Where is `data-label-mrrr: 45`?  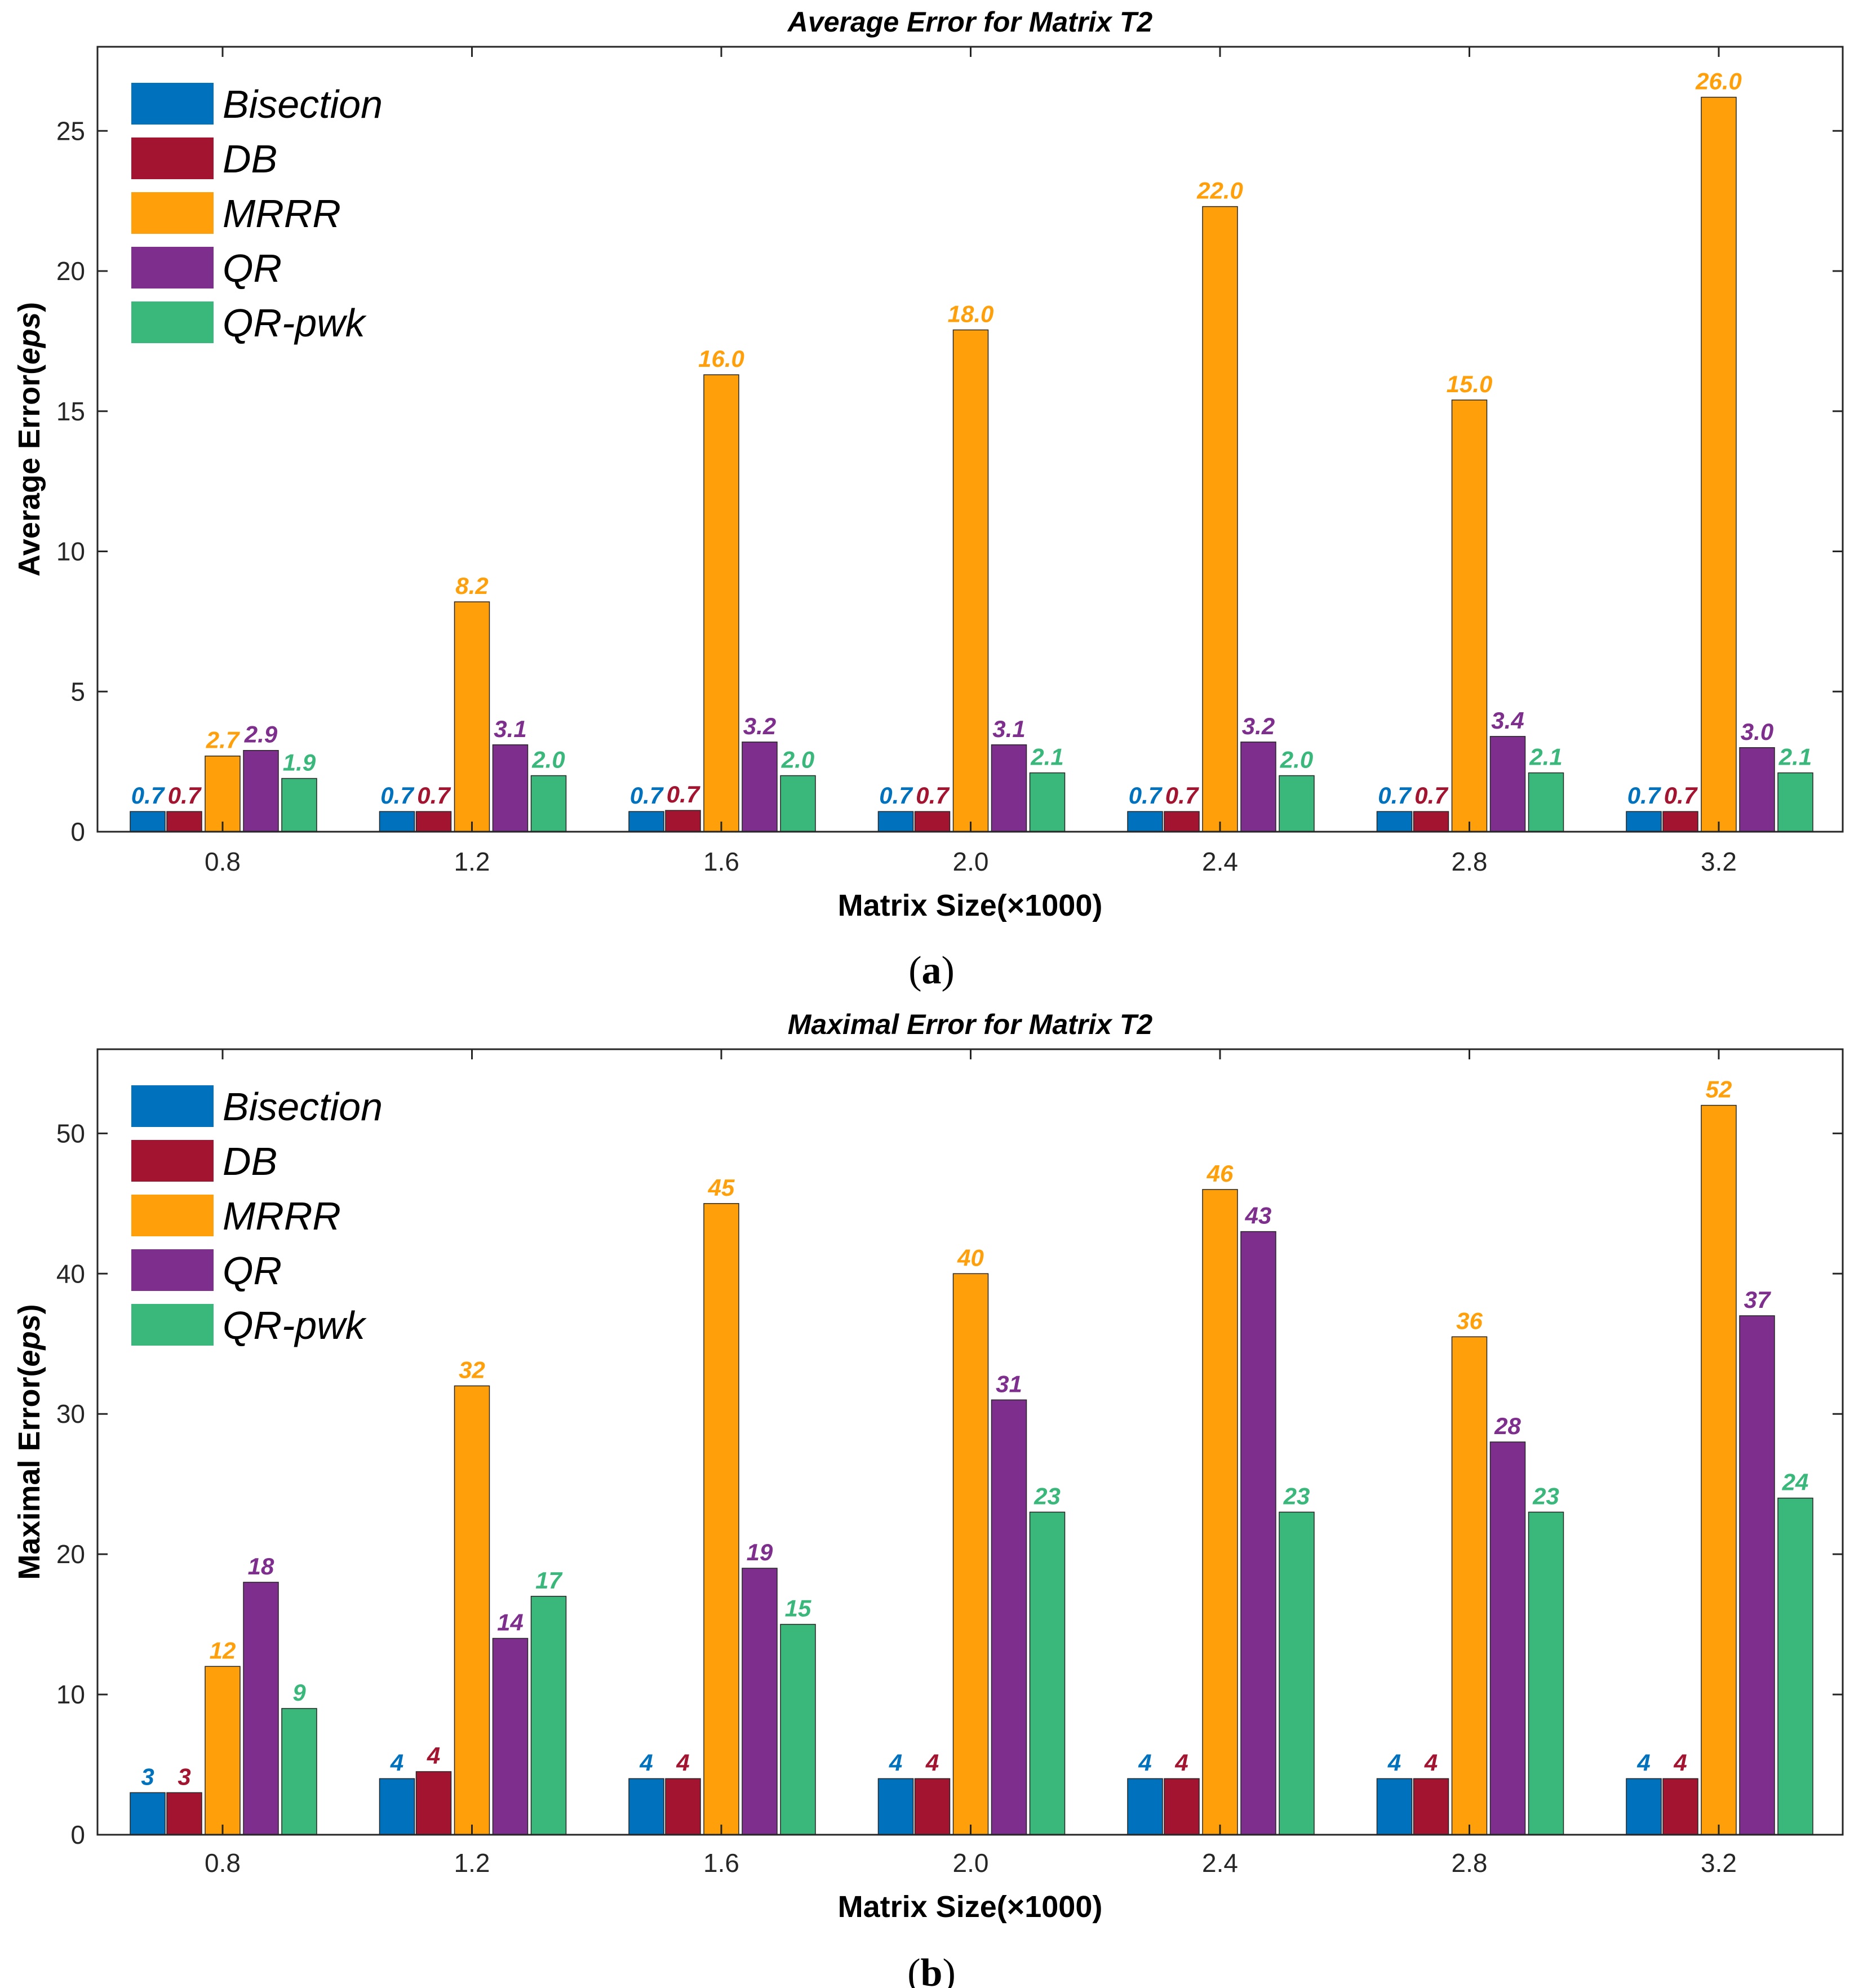
data-label-mrrr: 45 is located at coordinates (722, 1187).